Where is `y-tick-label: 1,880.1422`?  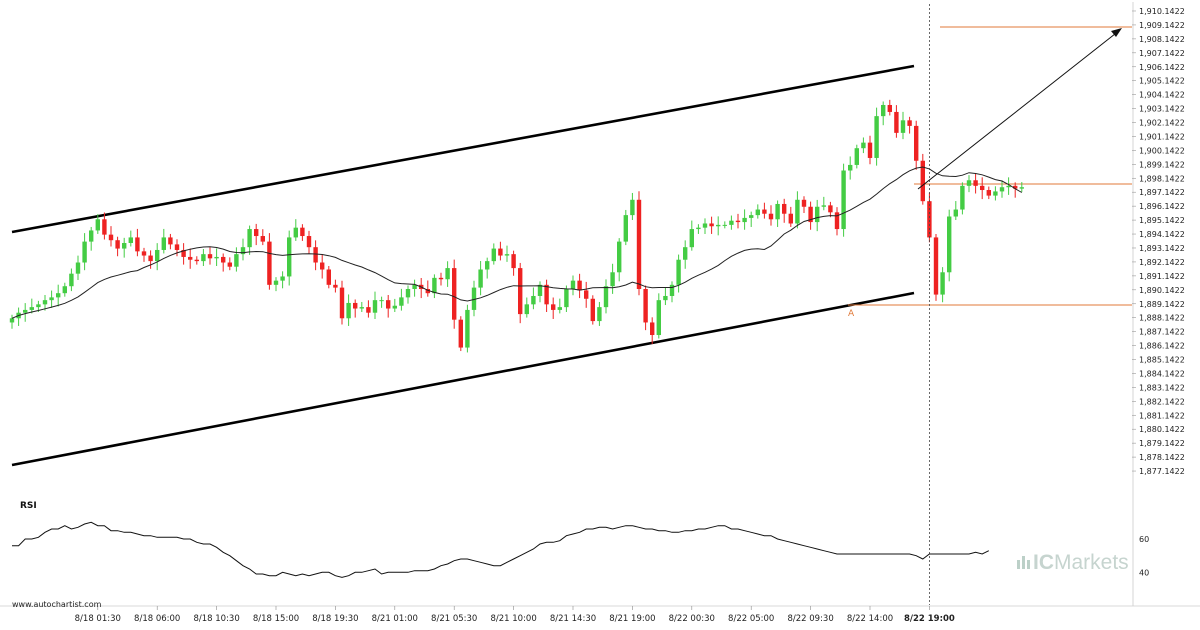 y-tick-label: 1,880.1422 is located at coordinates (1162, 429).